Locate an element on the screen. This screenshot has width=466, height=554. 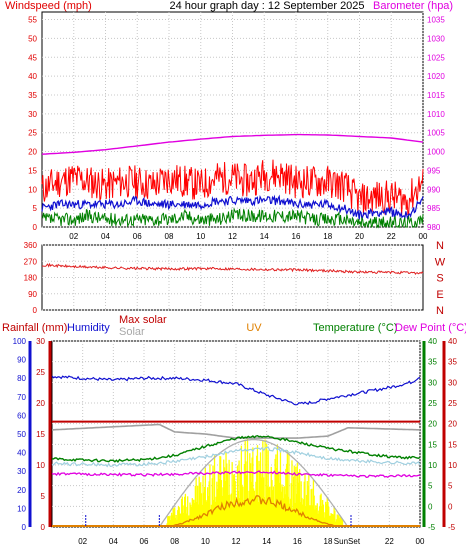
barometer-tick-label: 1015 is located at coordinates (436, 95).